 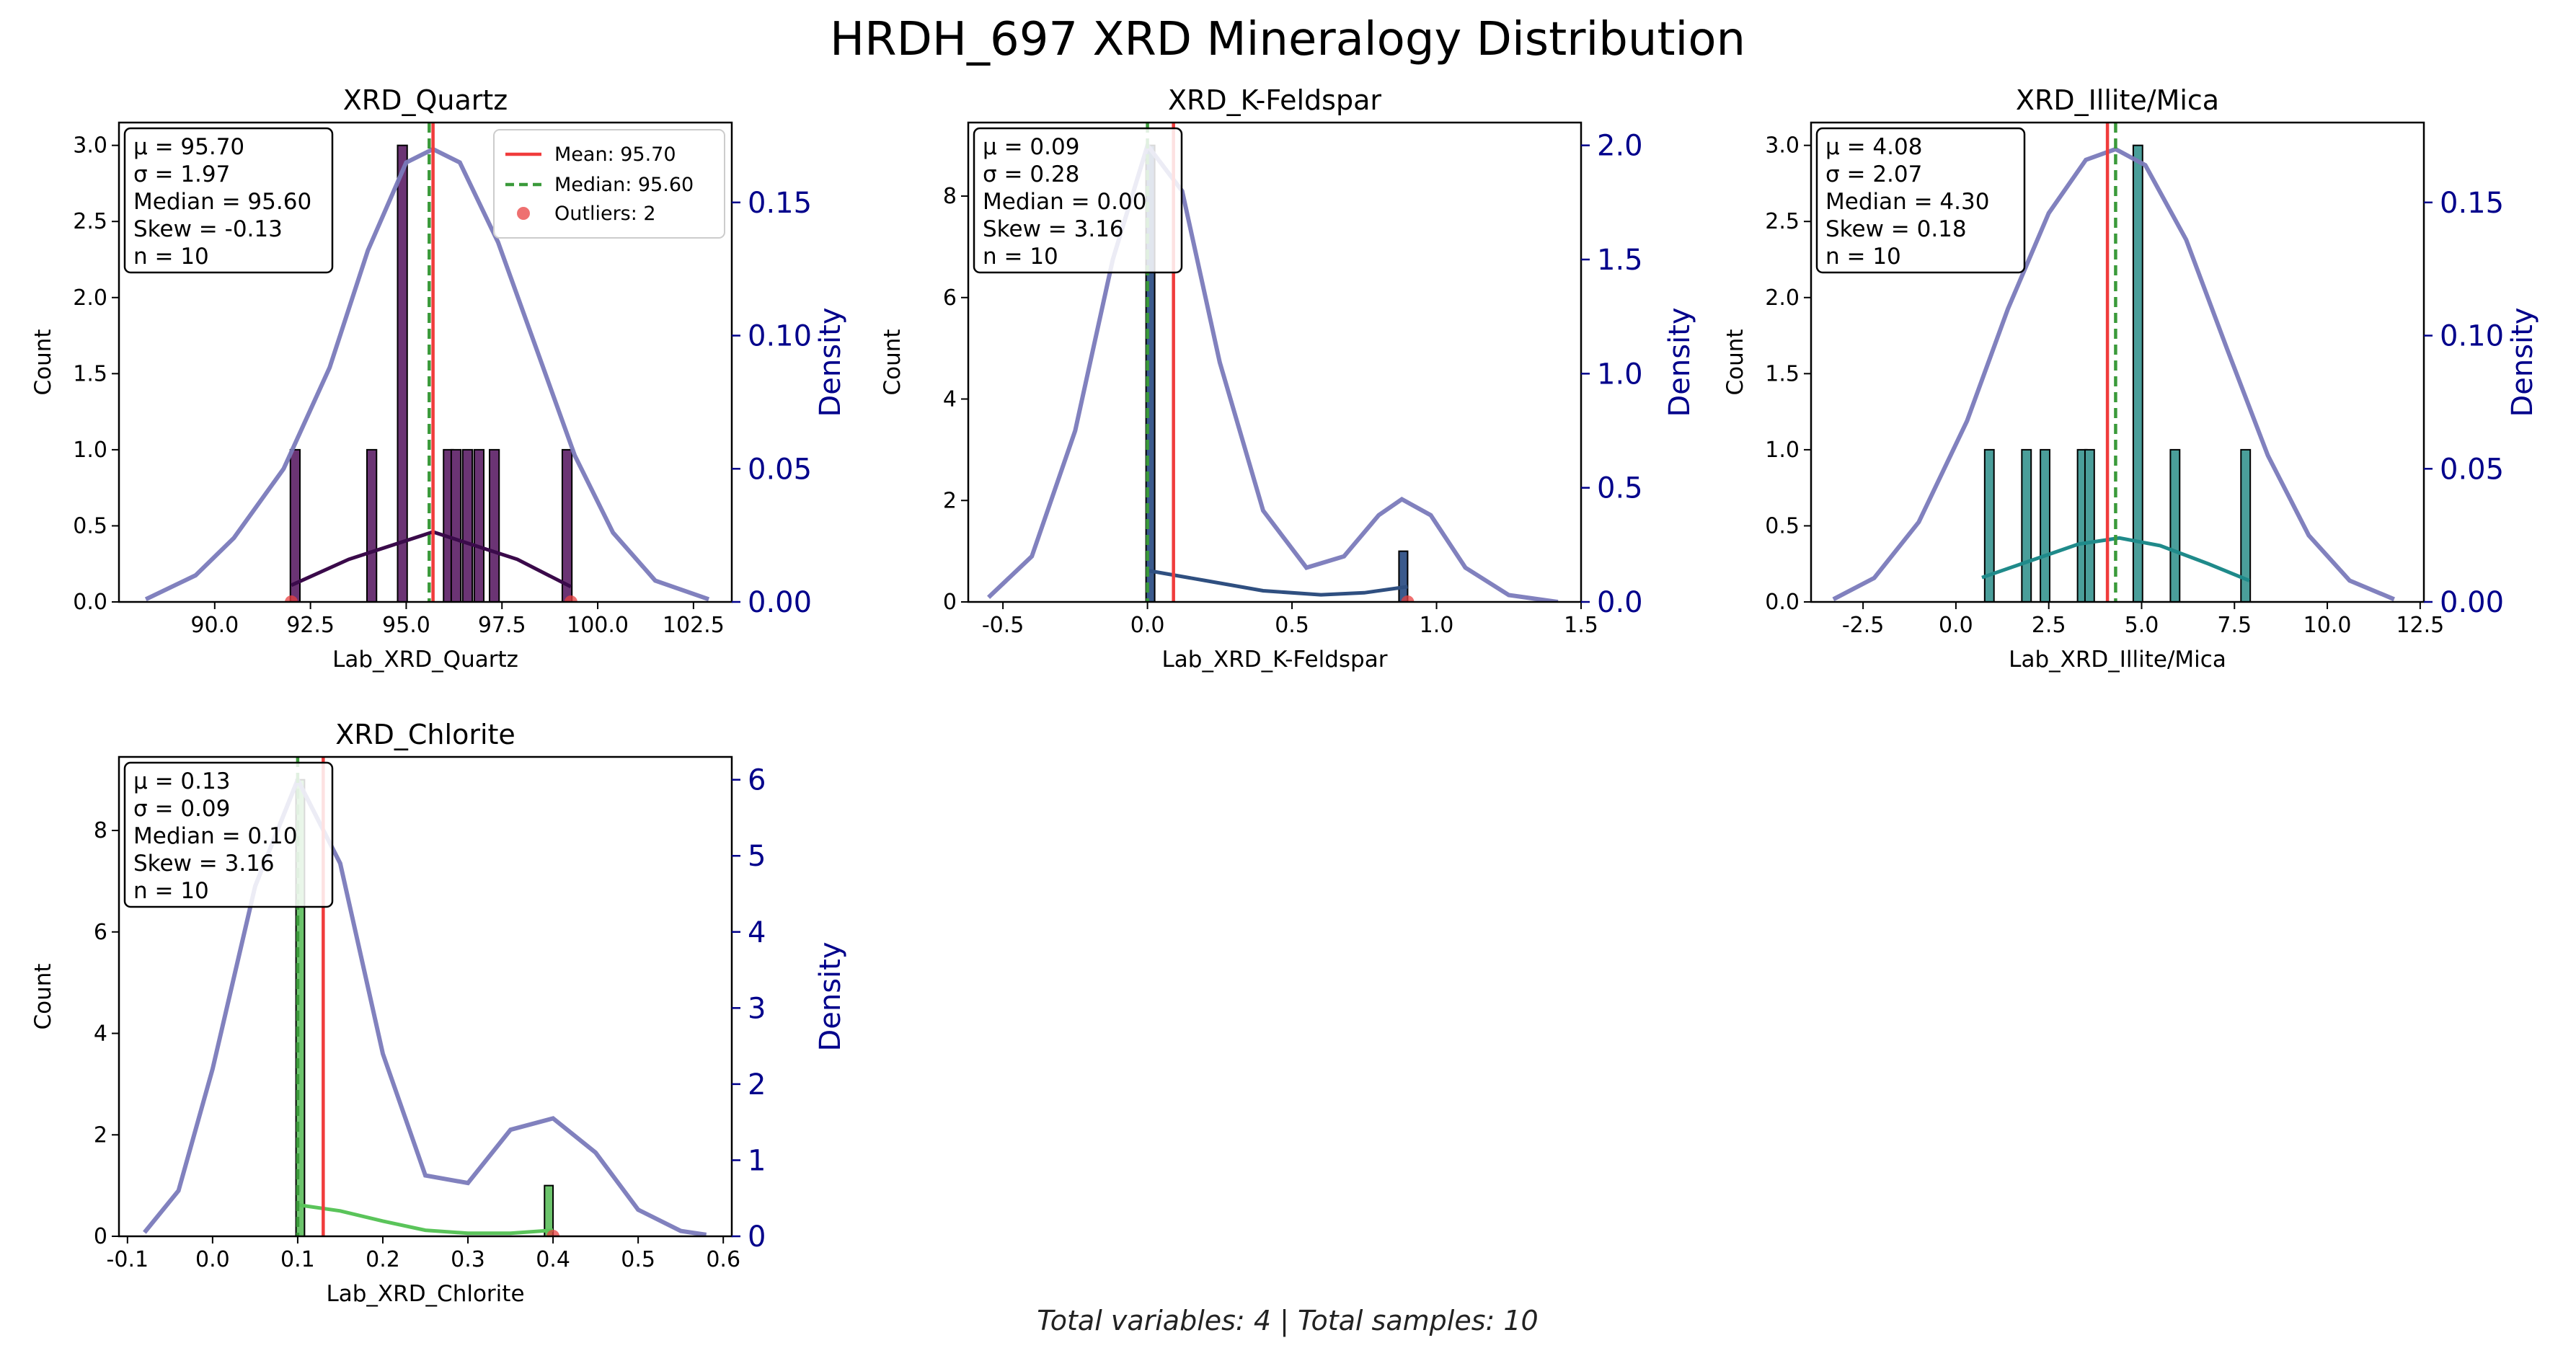 I want to click on stats-line: σ = 2.07, so click(x=1873, y=174).